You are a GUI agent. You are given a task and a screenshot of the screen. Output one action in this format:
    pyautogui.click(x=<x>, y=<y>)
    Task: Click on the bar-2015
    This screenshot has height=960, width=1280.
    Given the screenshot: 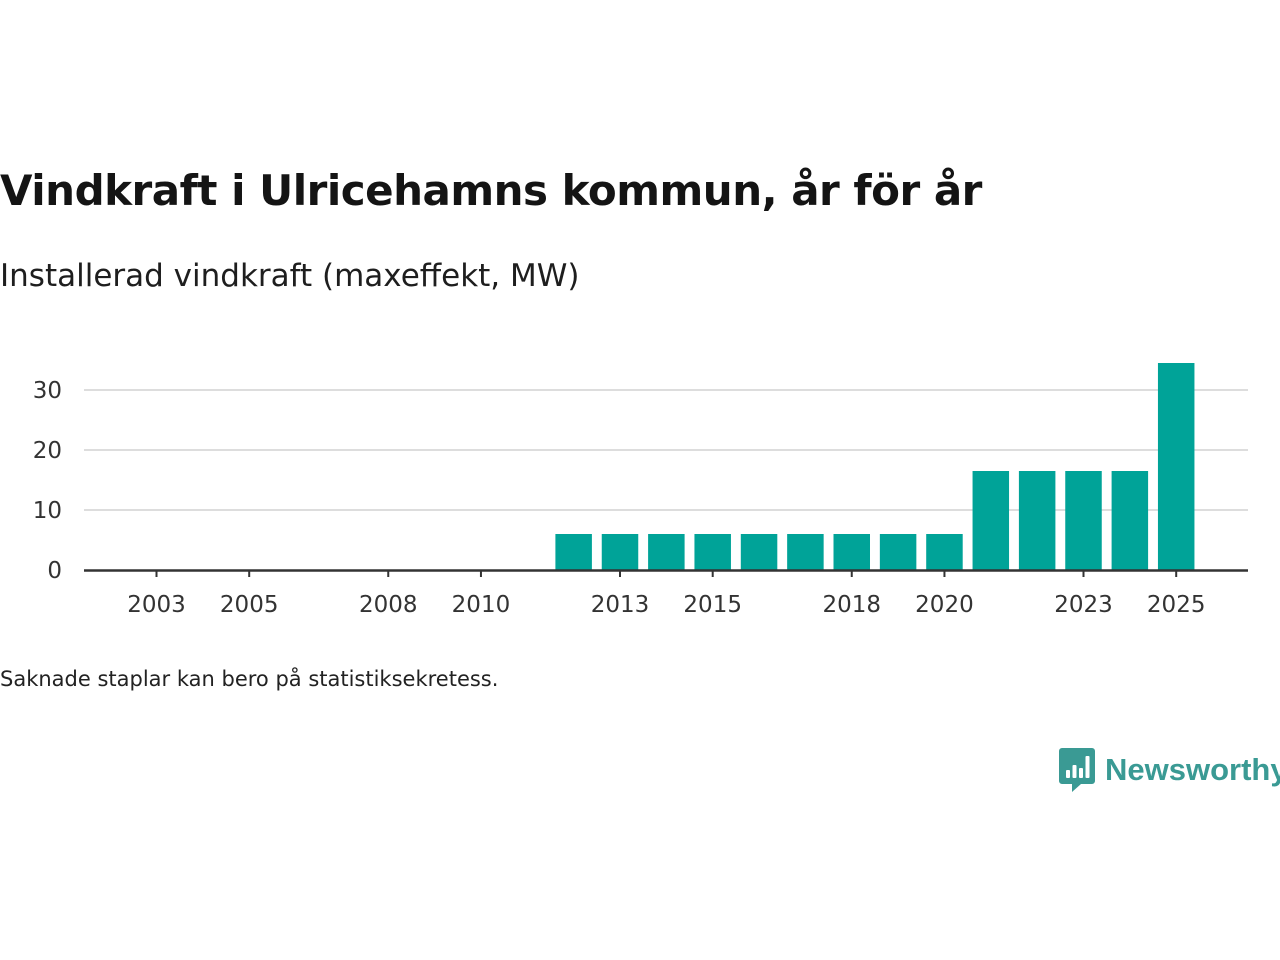 What is the action you would take?
    pyautogui.click(x=712, y=552)
    